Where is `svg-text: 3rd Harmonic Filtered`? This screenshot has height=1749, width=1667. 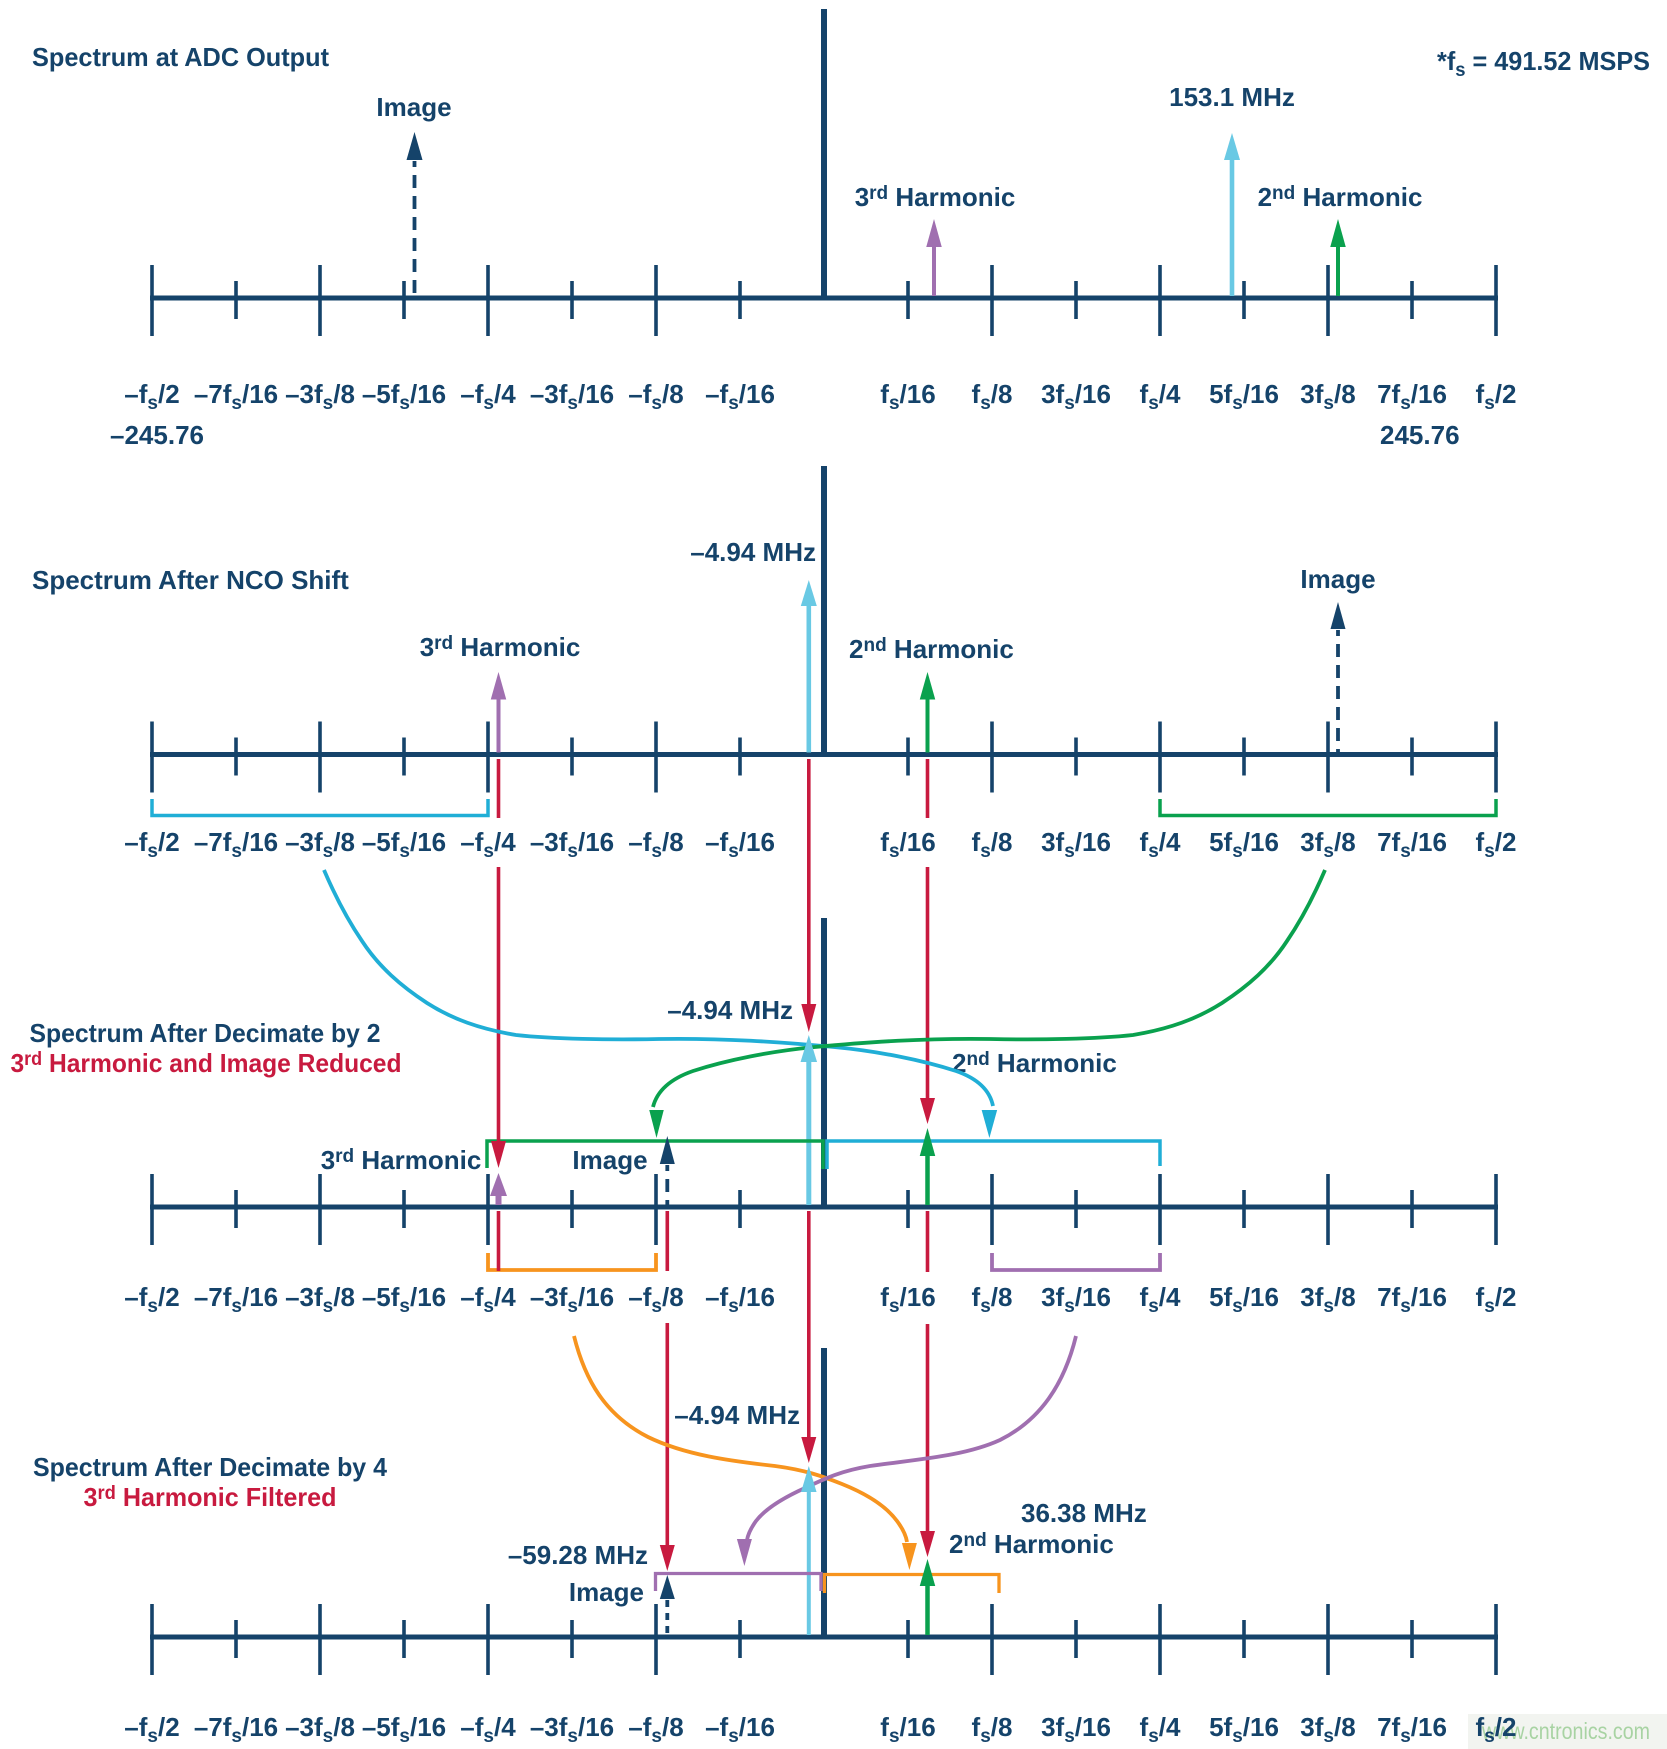
svg-text: 3rd Harmonic Filtered is located at coordinates (210, 1497).